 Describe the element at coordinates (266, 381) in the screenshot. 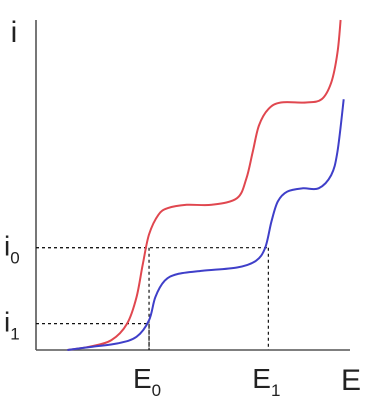

I see `x-tick-label-1: E1` at that location.